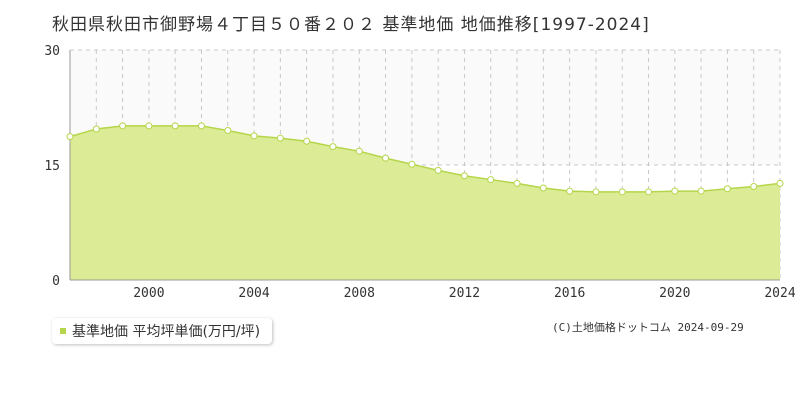 Image resolution: width=800 pixels, height=400 pixels. What do you see at coordinates (148, 293) in the screenshot?
I see `x-tick-label: 2000` at bounding box center [148, 293].